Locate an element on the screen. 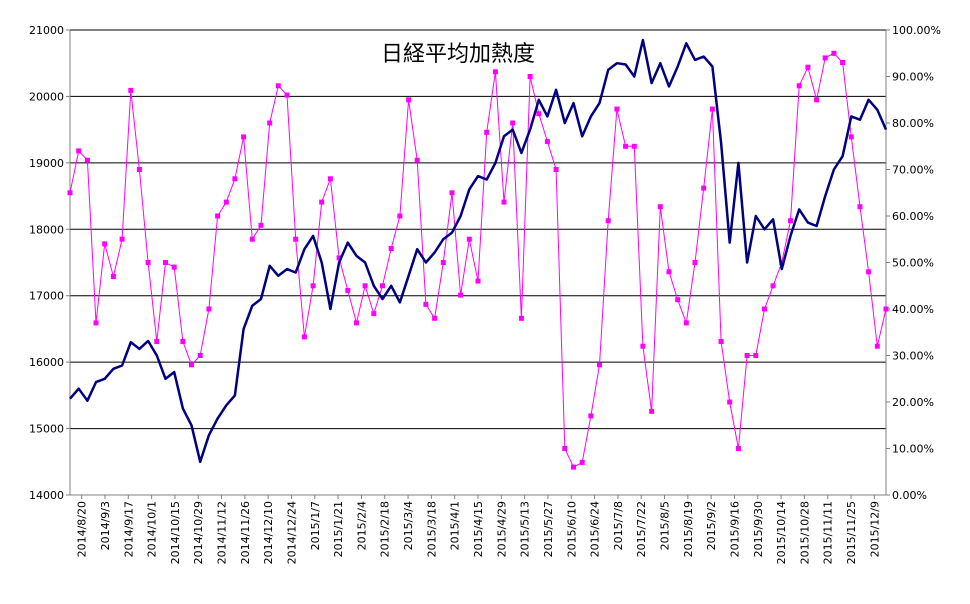  x-tick-label: 2015/5/27 is located at coordinates (548, 529).